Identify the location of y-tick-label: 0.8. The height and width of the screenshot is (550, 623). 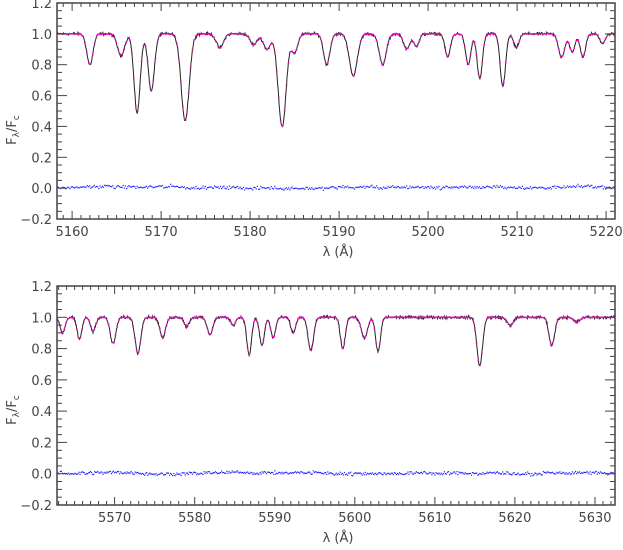
(41, 66).